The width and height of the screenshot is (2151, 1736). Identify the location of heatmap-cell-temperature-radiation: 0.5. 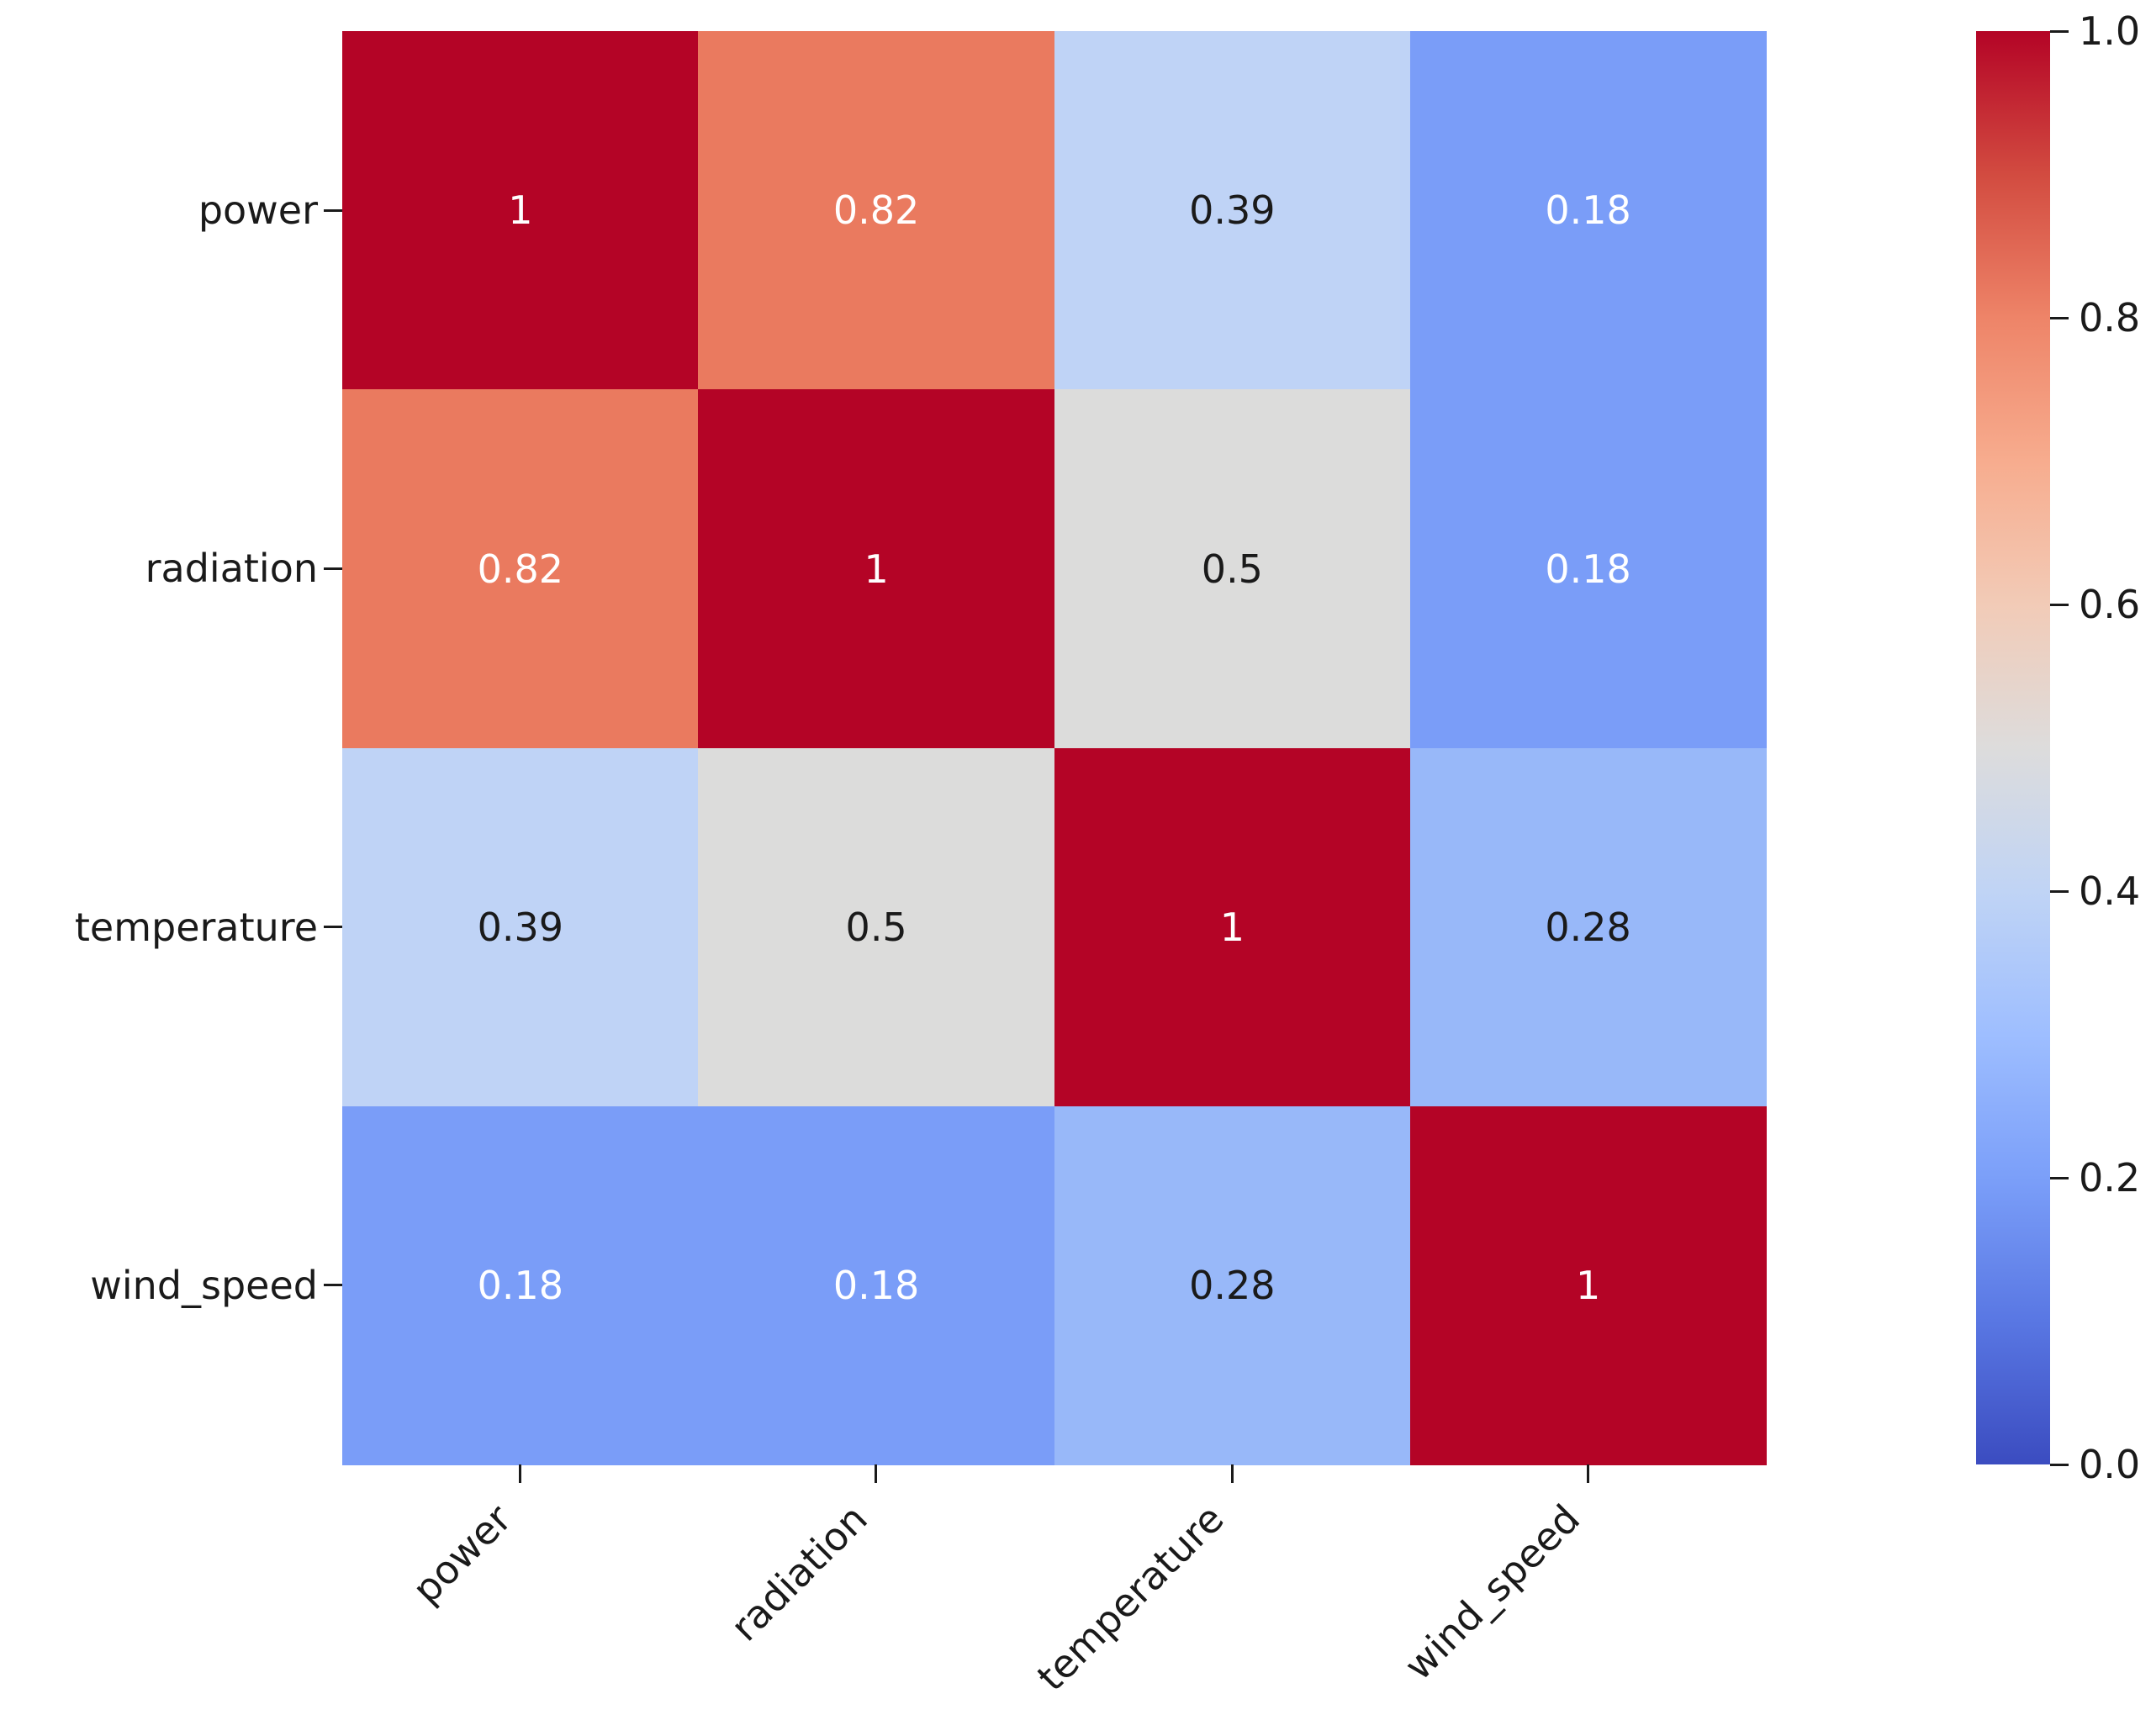
(876, 927).